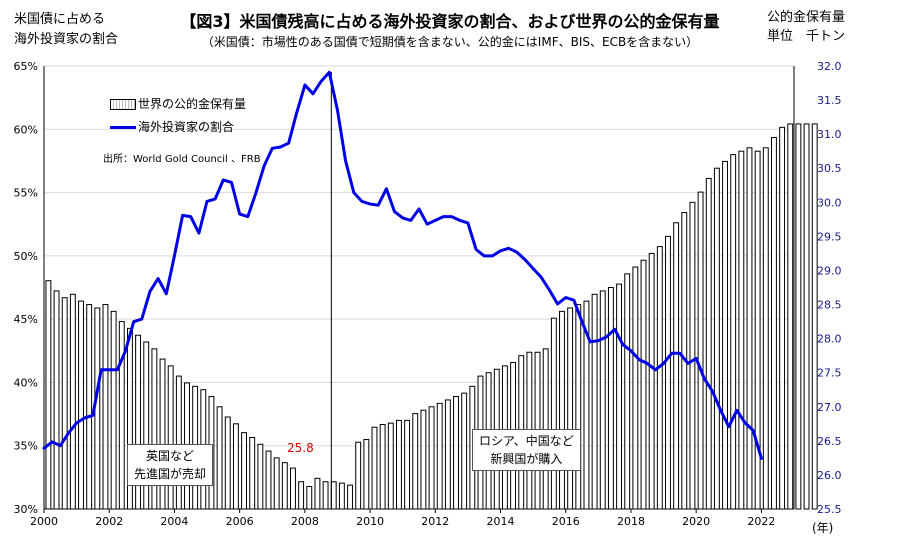 The image size is (900, 551). Describe the element at coordinates (192, 104) in the screenshot. I see `legend-bar-label: 世界の公的金保有量` at that location.